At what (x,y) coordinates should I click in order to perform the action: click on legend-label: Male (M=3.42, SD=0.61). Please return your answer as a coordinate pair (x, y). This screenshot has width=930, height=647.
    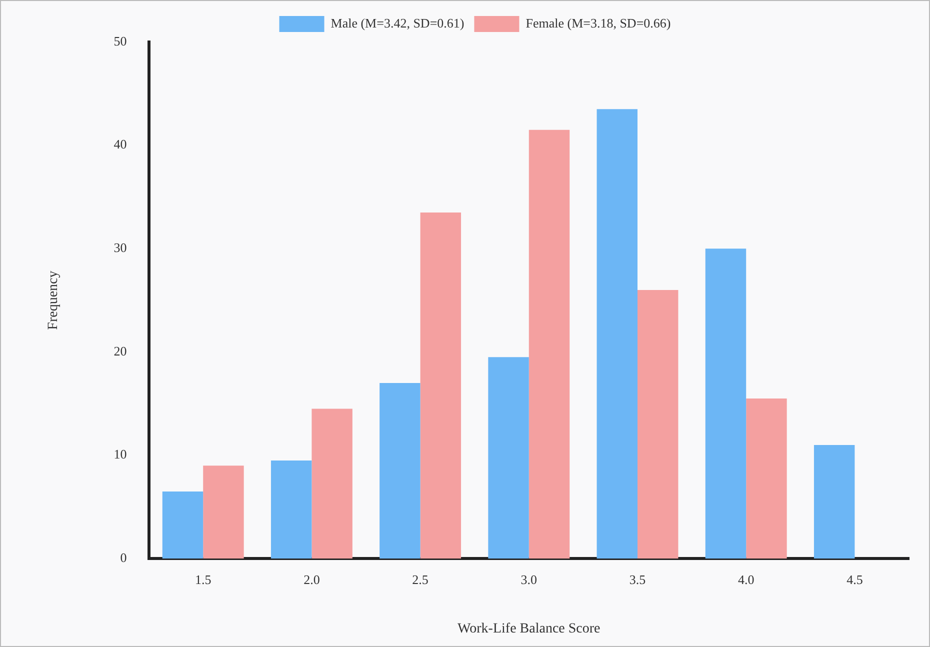
    Looking at the image, I should click on (397, 22).